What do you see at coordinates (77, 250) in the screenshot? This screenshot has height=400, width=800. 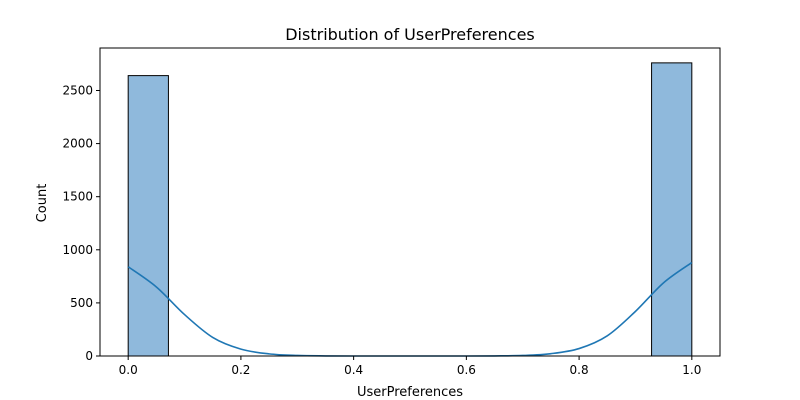 I see `y-tick-label: 1000` at bounding box center [77, 250].